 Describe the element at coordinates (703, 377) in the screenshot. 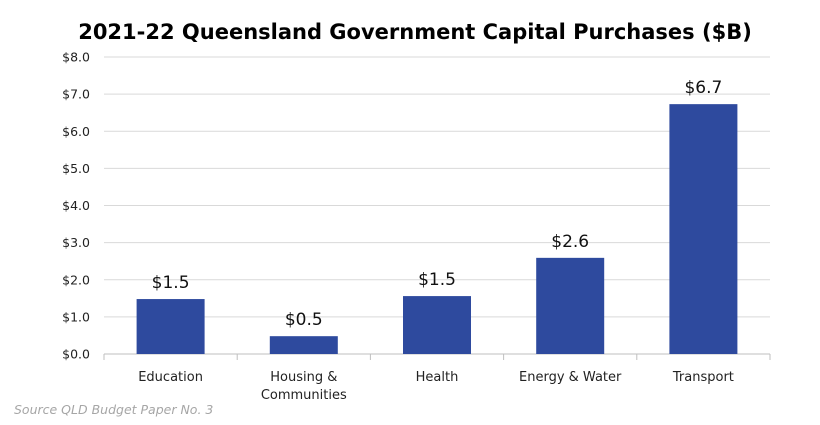

I see `x-tick-label: Transport` at that location.